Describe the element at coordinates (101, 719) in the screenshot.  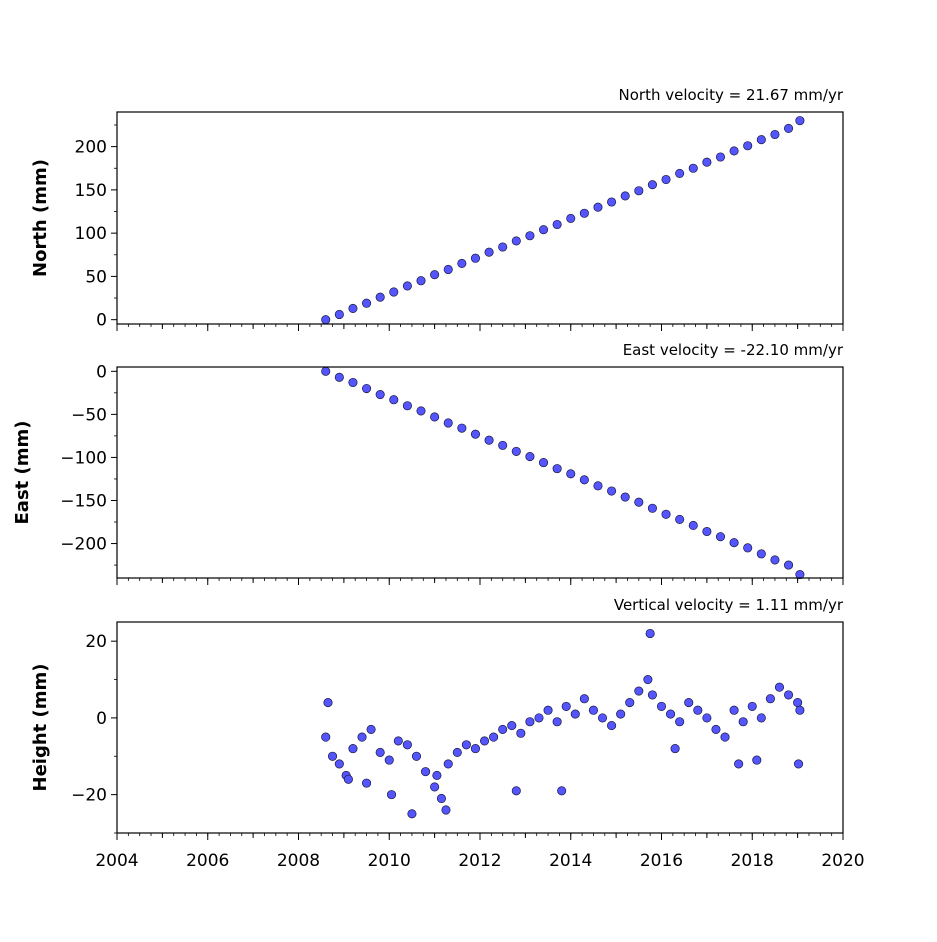
I see `height-ytick-label: 0` at that location.